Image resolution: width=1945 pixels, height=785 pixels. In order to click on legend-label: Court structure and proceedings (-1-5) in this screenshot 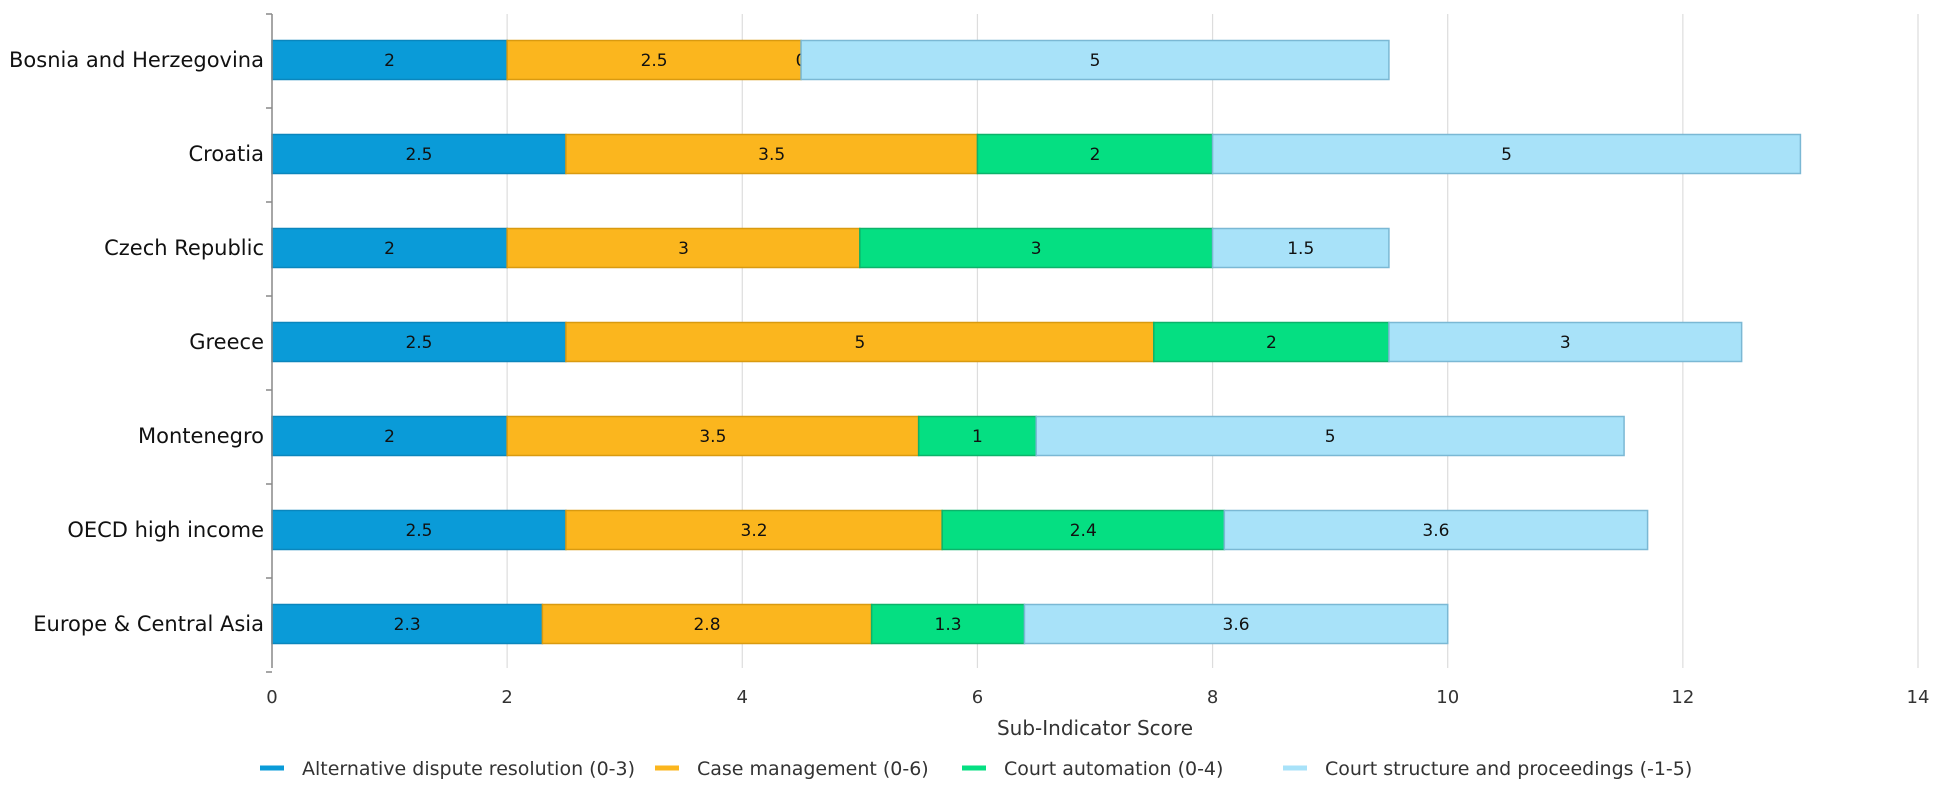, I will do `click(1508, 769)`.